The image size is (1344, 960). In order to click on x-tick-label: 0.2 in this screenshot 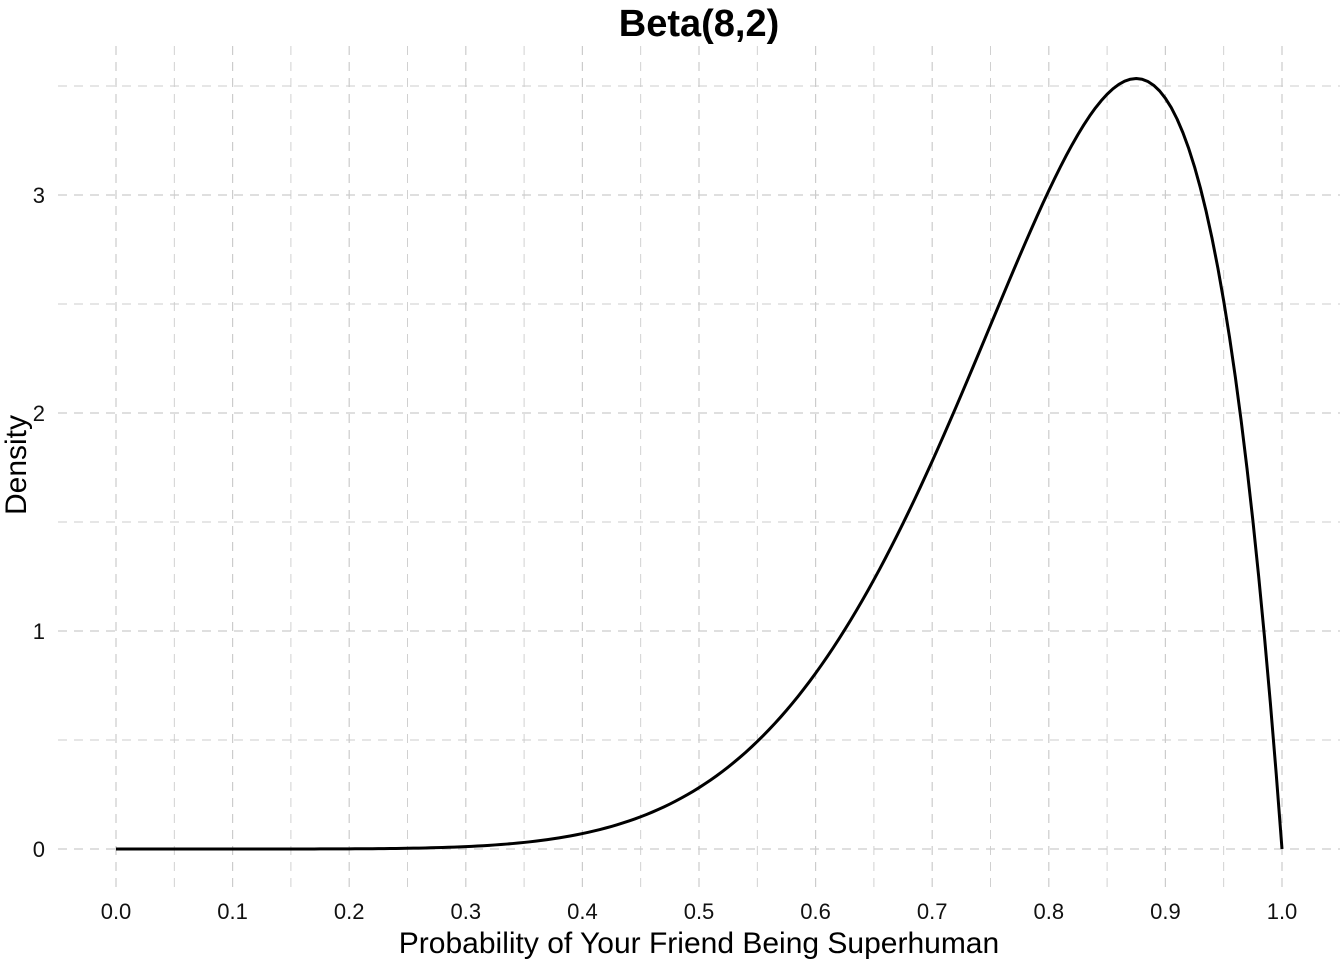, I will do `click(349, 911)`.